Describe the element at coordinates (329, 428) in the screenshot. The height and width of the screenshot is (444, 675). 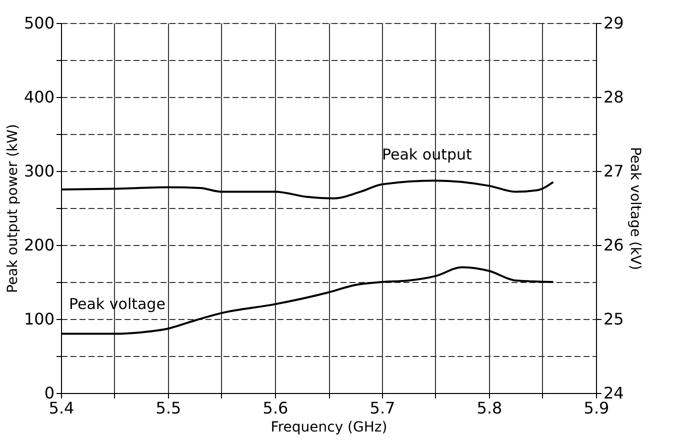
I see `x-axis-title: Frequency (GHz)` at that location.